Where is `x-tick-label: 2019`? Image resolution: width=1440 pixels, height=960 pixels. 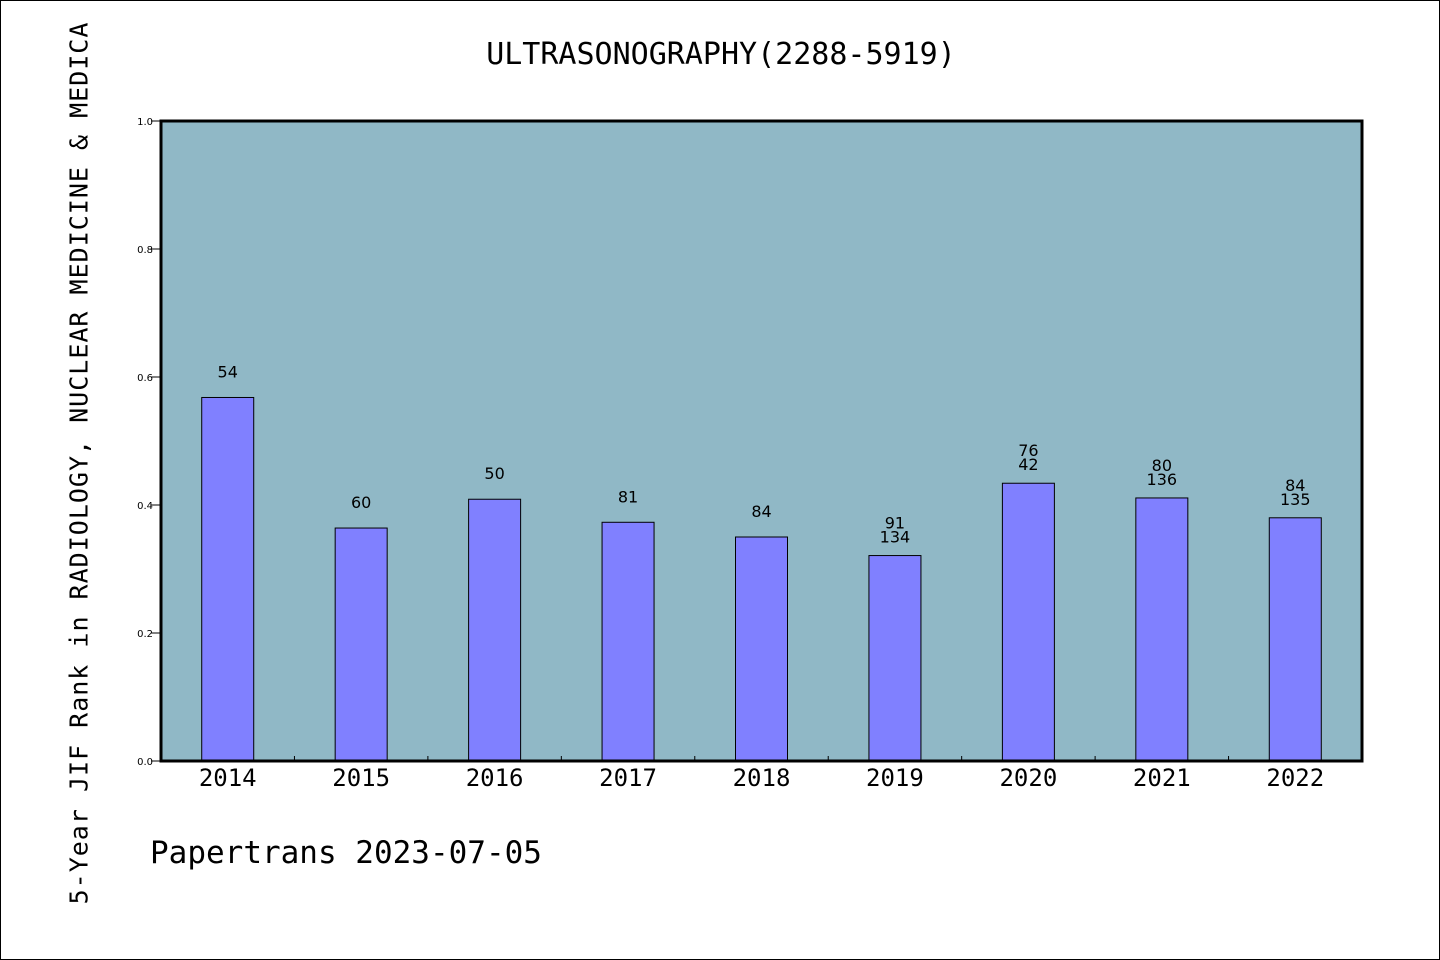 x-tick-label: 2019 is located at coordinates (895, 778).